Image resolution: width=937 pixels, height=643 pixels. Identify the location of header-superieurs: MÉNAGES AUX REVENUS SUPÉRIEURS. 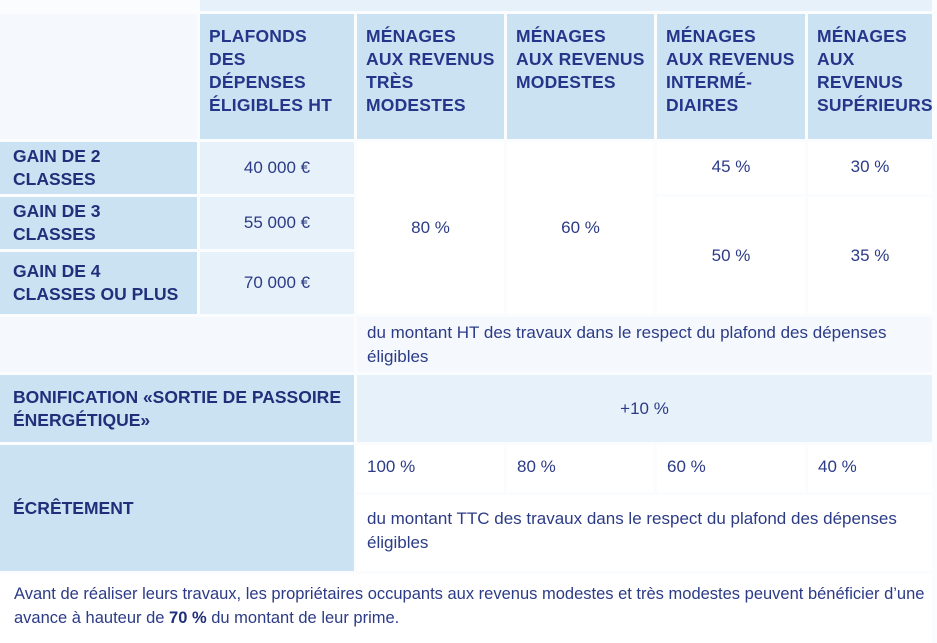
(870, 76).